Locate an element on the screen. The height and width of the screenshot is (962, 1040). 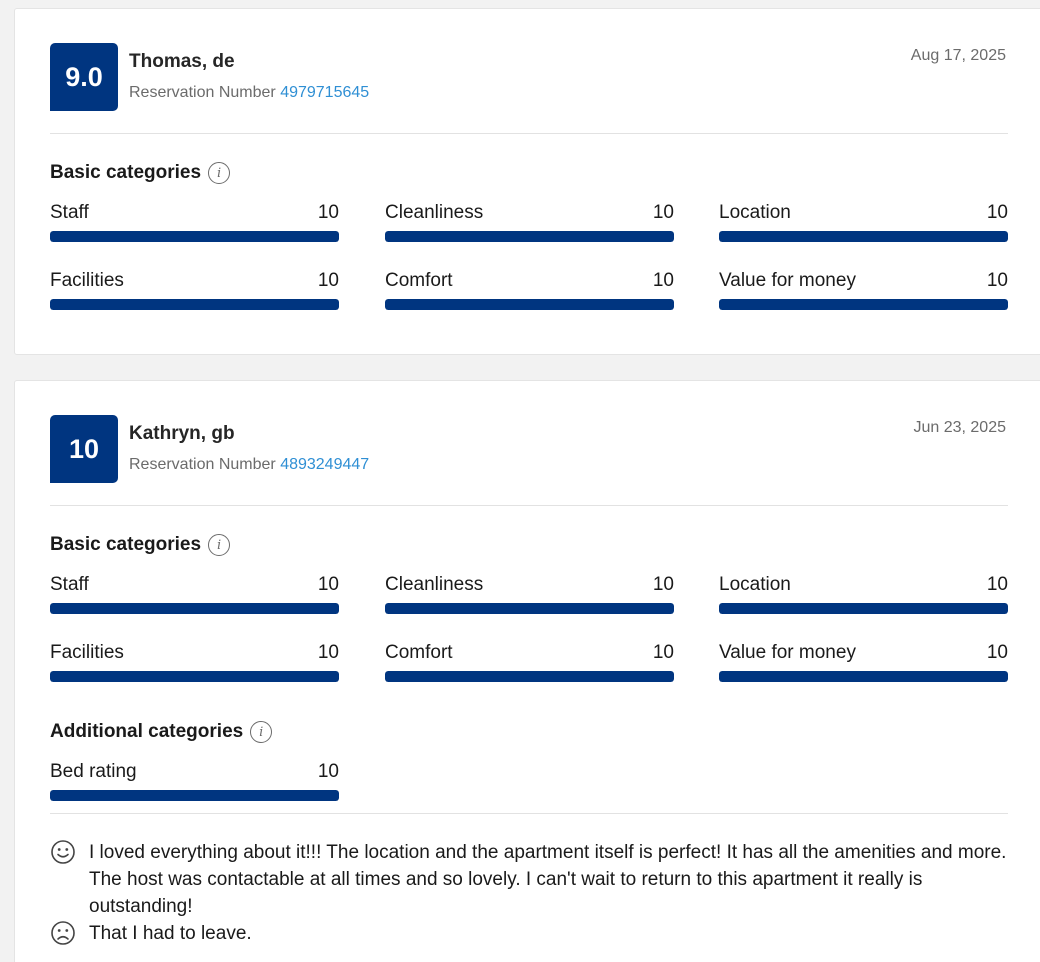
reservation-number-link: 4893249447 is located at coordinates (325, 464).